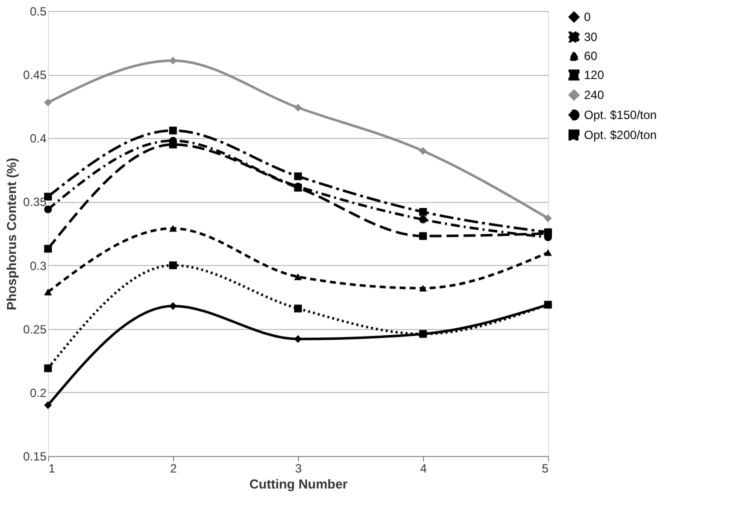  I want to click on y-axis-title: Phosphorus Content (%), so click(12, 234).